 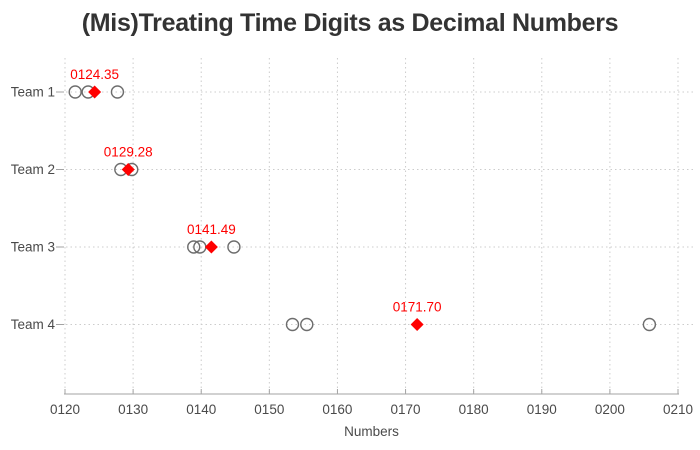 I want to click on mean-value-label: 0171.70, so click(x=417, y=307).